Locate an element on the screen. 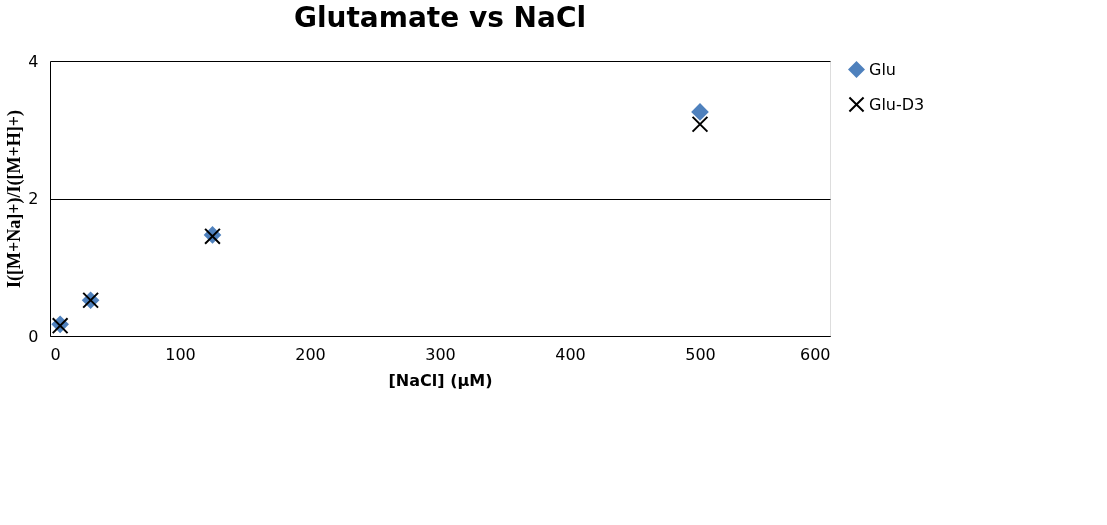 The image size is (1107, 525). x-tick-label: 100 is located at coordinates (180, 354).